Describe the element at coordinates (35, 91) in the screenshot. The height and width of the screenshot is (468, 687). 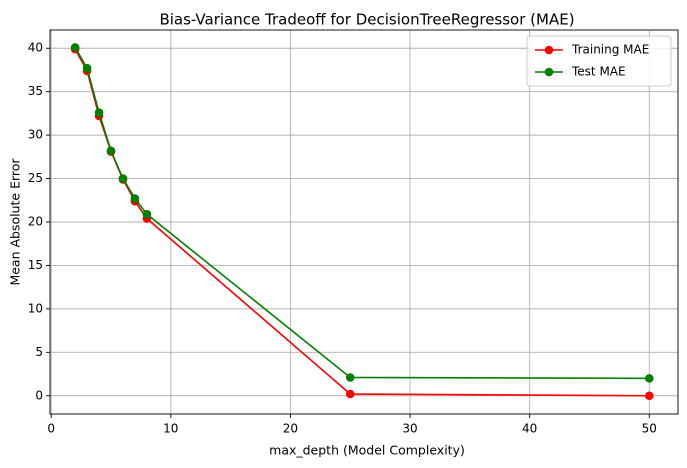
I see `y-tick-label: 35` at that location.